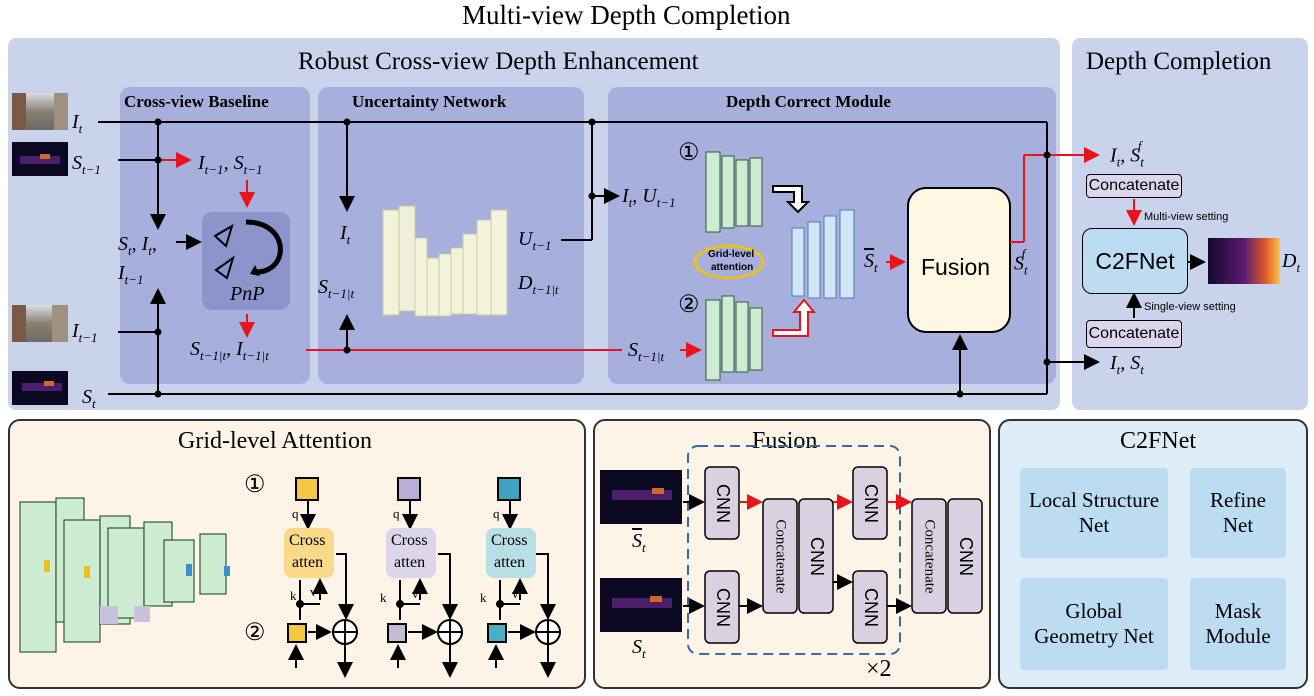 Image resolution: width=1314 pixels, height=696 pixels. Describe the element at coordinates (86, 164) in the screenshot. I see `label-S-t-1: St−1` at that location.